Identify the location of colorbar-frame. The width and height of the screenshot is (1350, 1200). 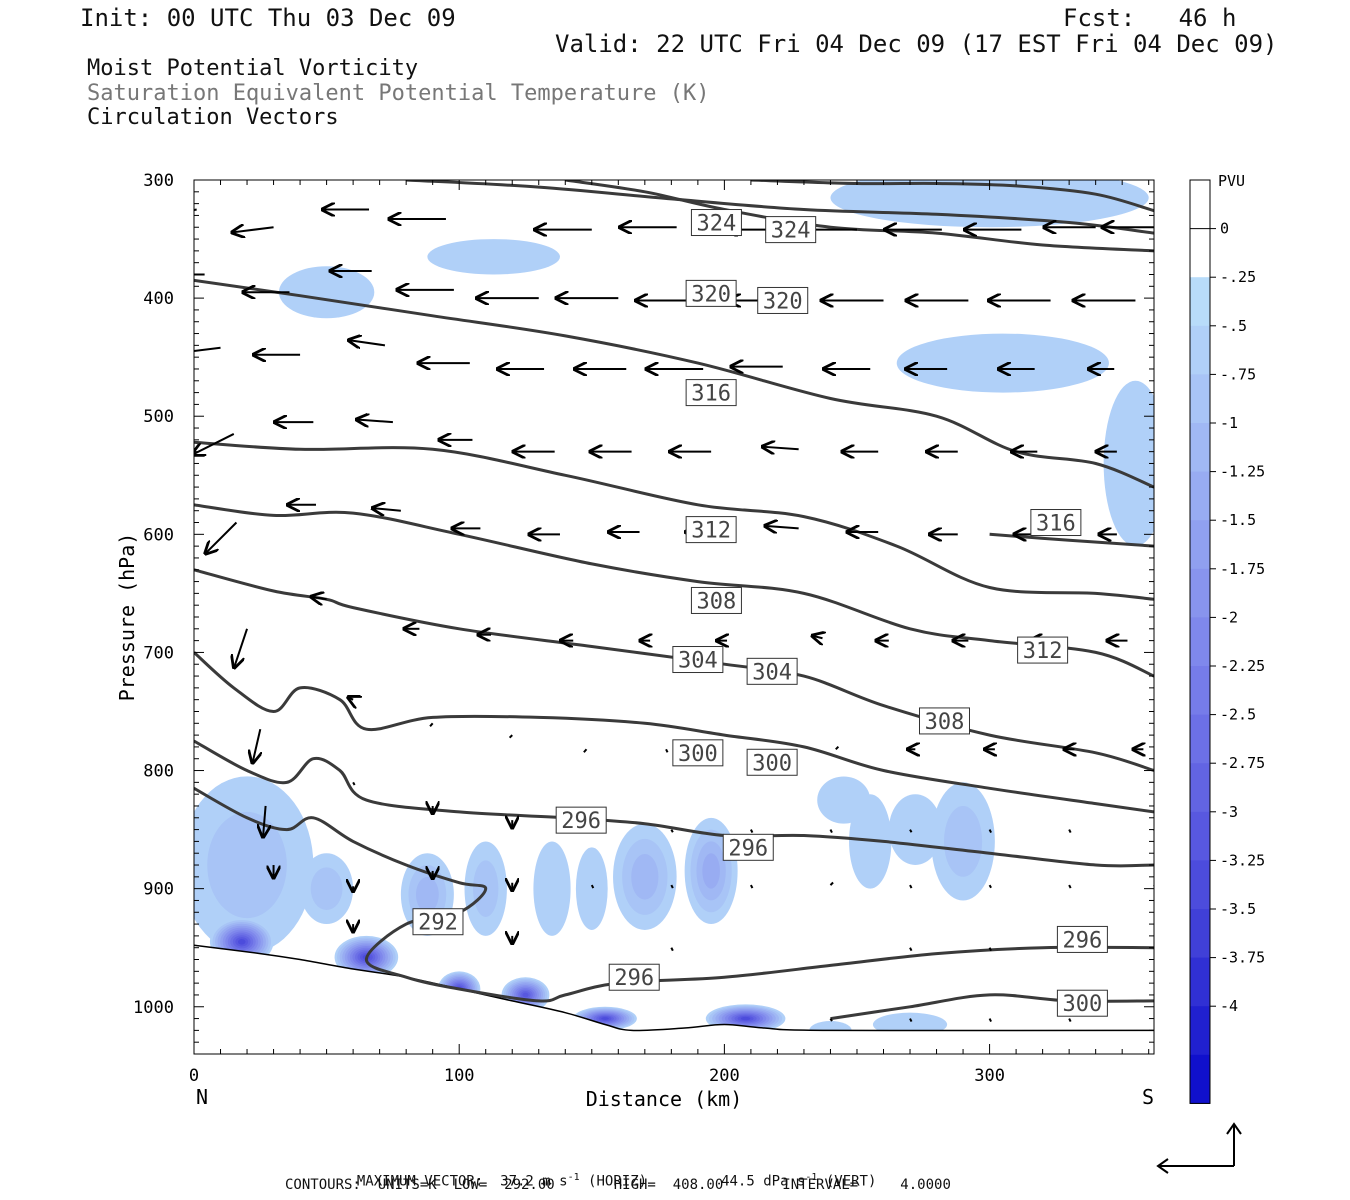
(1200, 641).